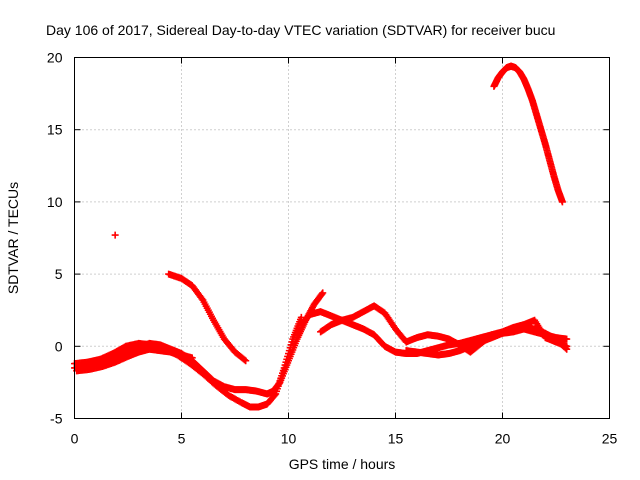 Image resolution: width=640 pixels, height=480 pixels. I want to click on y-tick-label: 0, so click(59, 346).